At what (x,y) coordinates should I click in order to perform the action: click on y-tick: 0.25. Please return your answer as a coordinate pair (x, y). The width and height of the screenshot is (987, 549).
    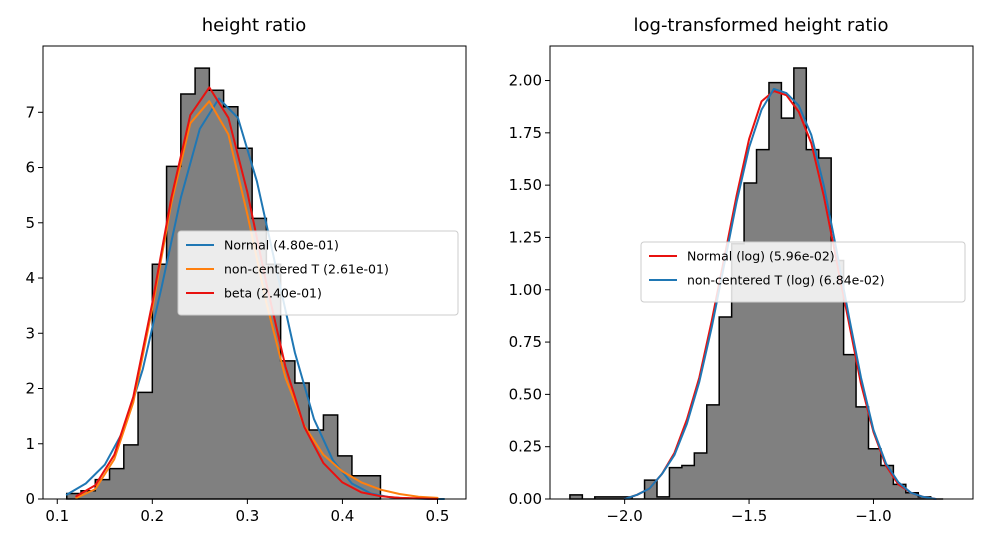
    Looking at the image, I should click on (529, 447).